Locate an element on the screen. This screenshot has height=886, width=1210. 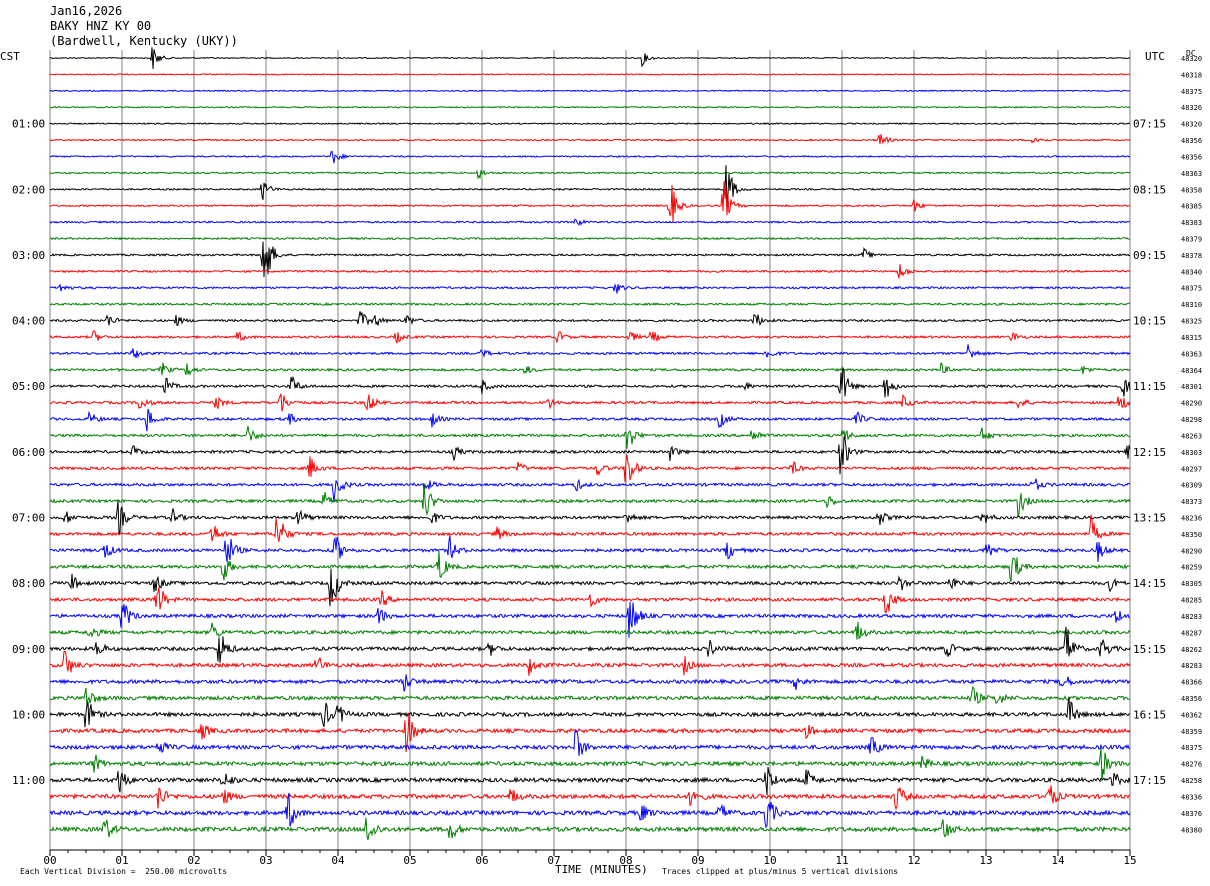
dc-offset-label: 48375 is located at coordinates (1191, 748).